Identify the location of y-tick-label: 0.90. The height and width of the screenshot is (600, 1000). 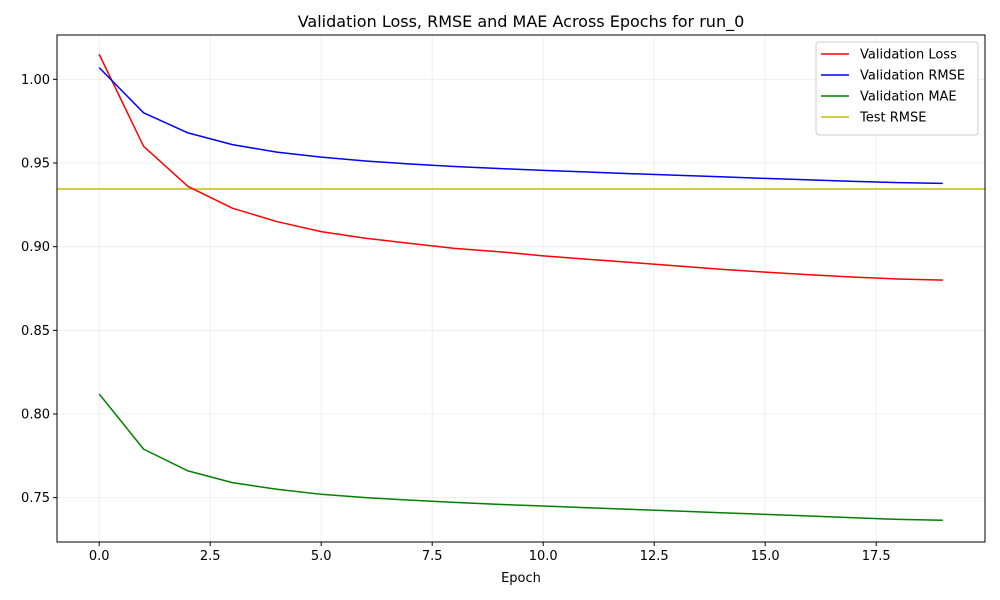
(35, 247).